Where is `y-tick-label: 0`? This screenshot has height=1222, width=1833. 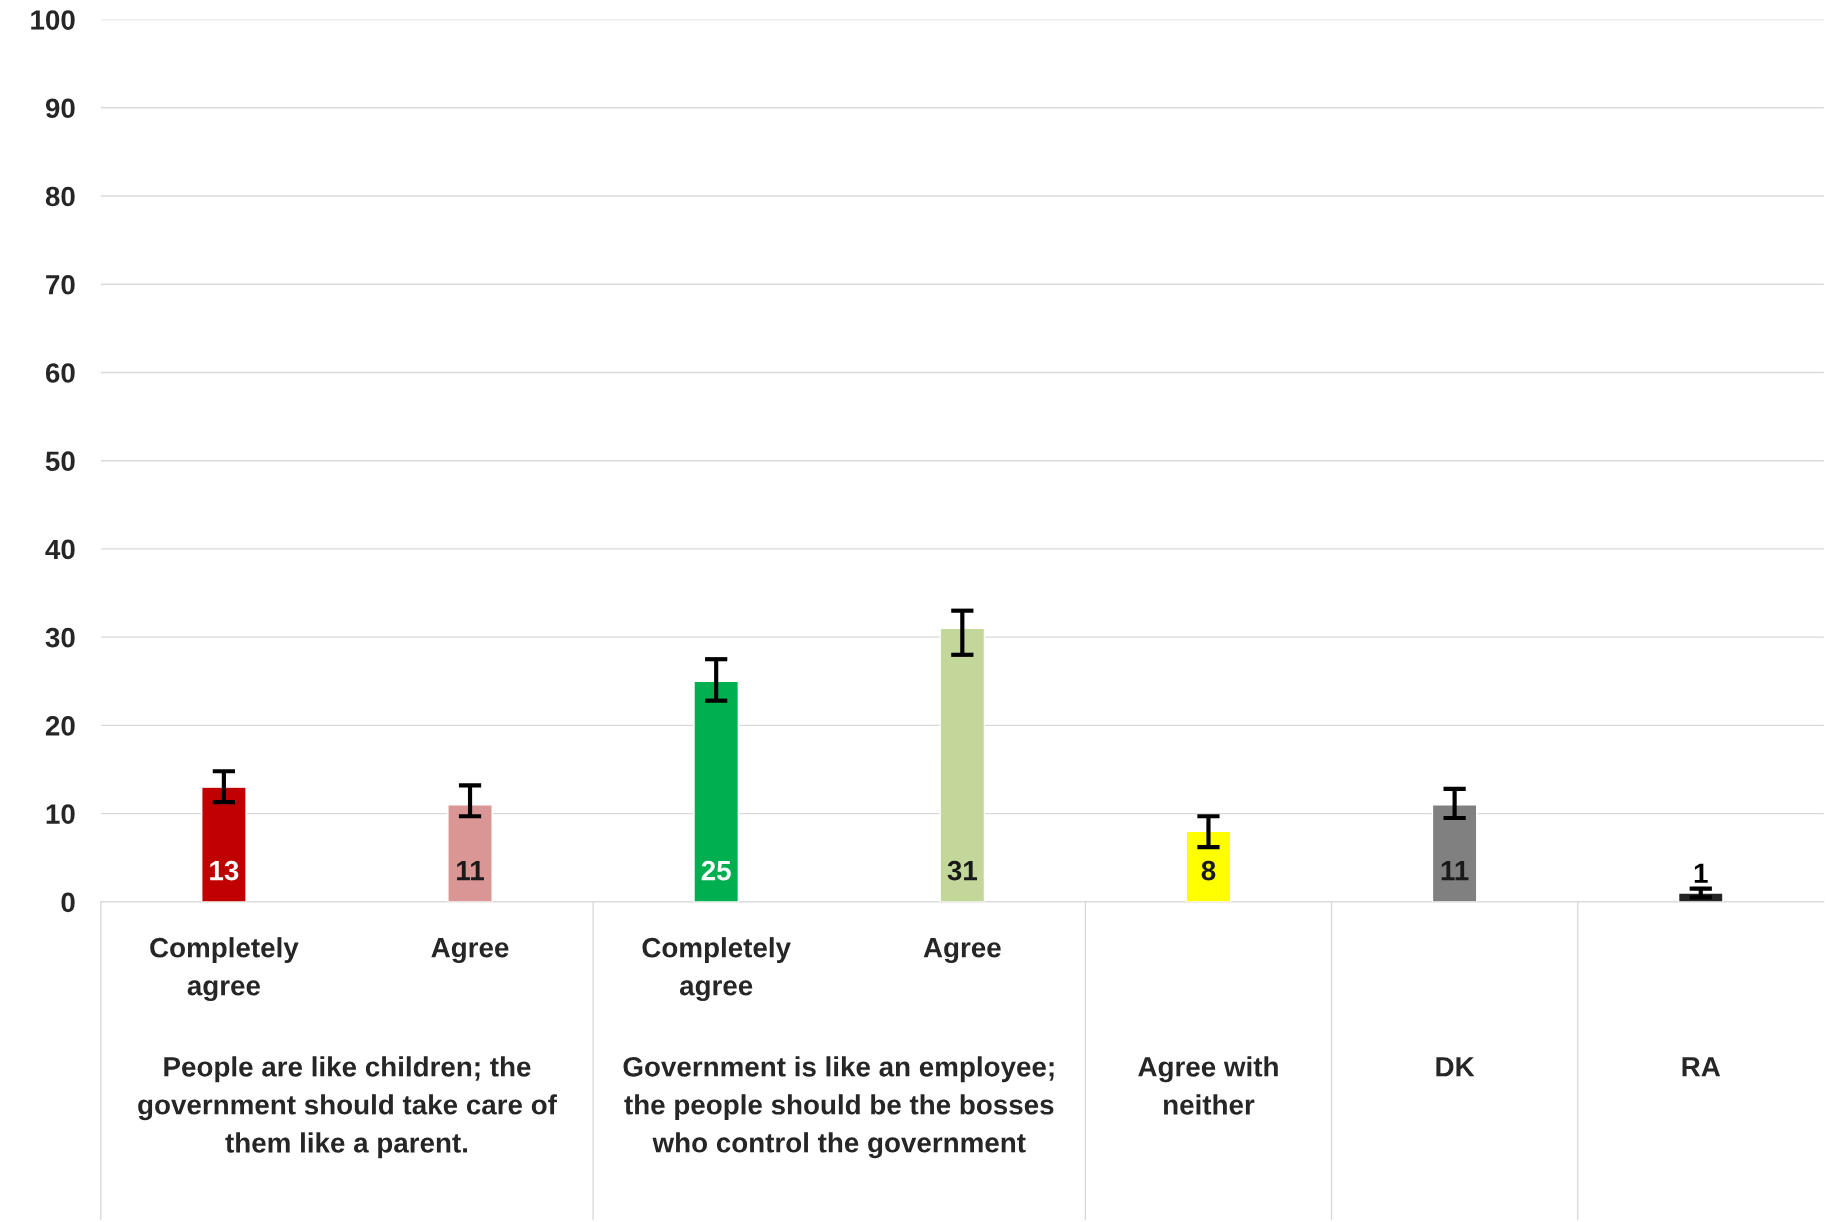
y-tick-label: 0 is located at coordinates (68, 902).